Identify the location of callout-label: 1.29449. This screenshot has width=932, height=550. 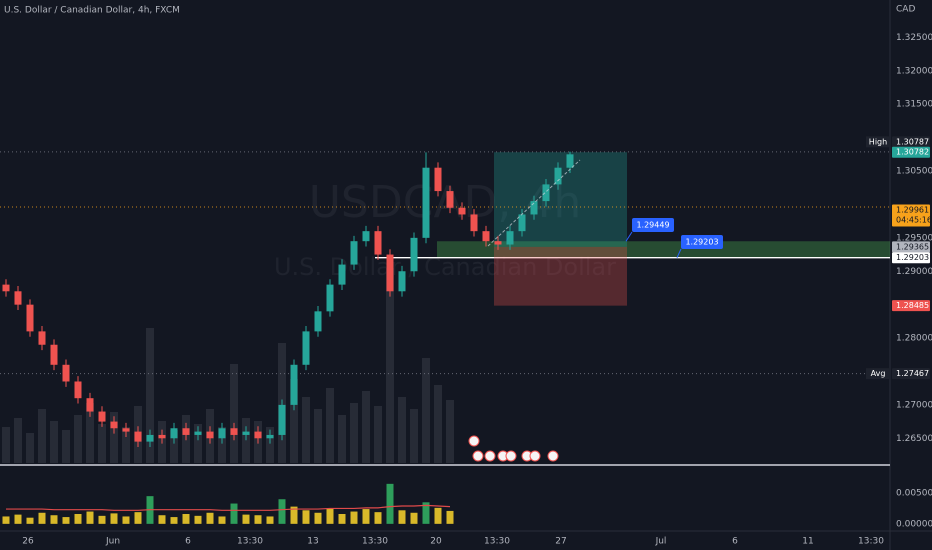
(652, 225).